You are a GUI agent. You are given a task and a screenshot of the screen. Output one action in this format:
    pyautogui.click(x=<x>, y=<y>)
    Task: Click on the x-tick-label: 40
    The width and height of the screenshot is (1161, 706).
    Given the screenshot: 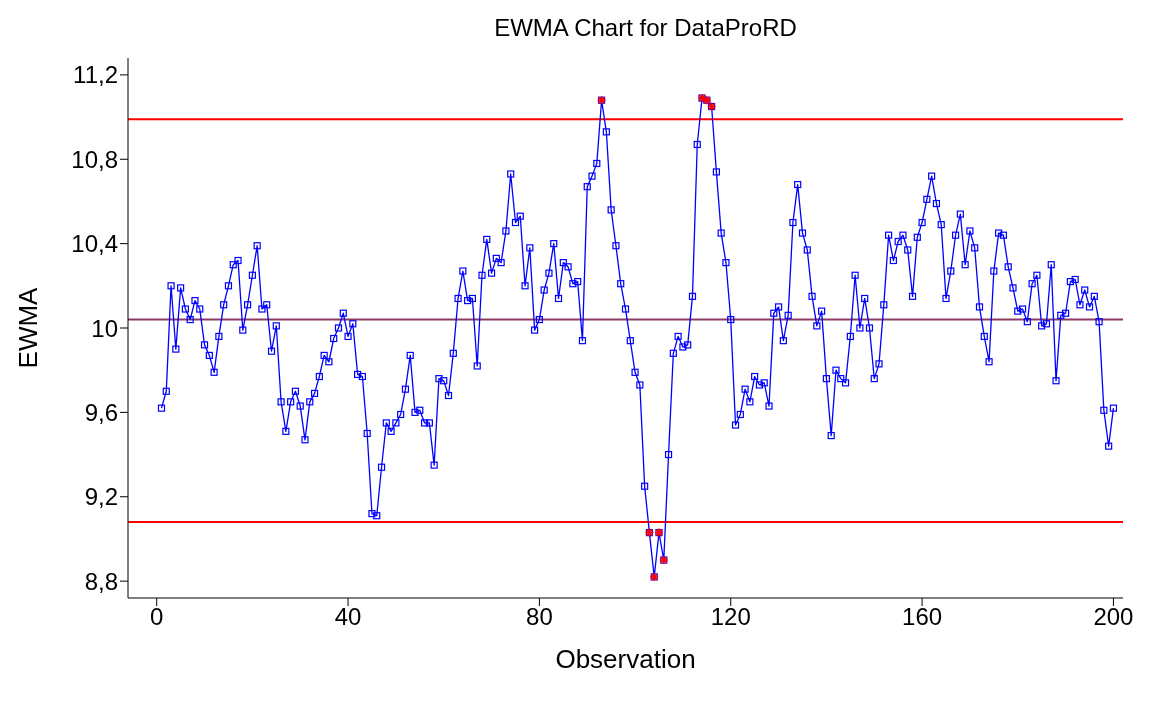 What is the action you would take?
    pyautogui.click(x=348, y=617)
    